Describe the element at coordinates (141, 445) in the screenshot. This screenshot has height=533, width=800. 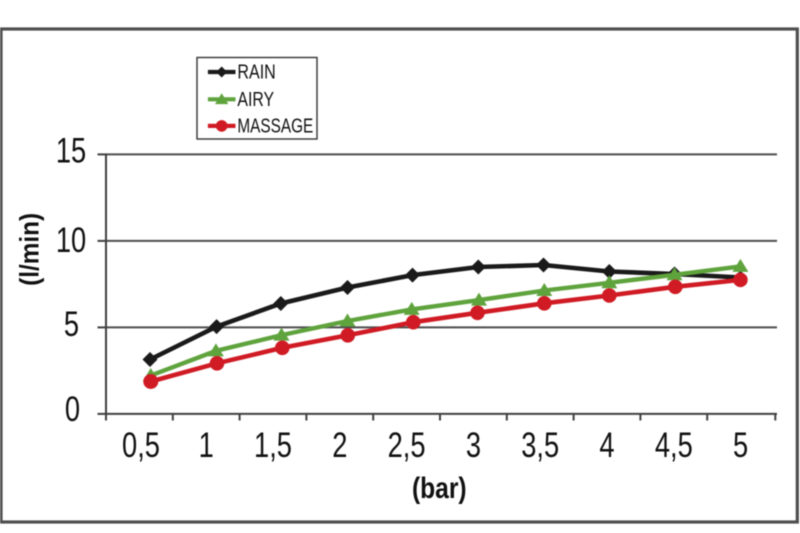
I see `svg-text: 0,5` at that location.